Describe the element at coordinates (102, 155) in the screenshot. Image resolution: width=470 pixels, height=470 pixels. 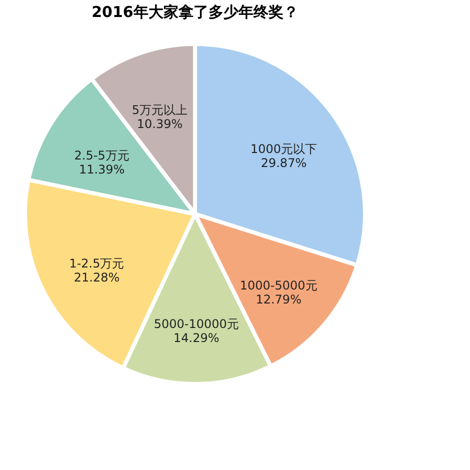
I see `slice-label: 2.5-5万元` at that location.